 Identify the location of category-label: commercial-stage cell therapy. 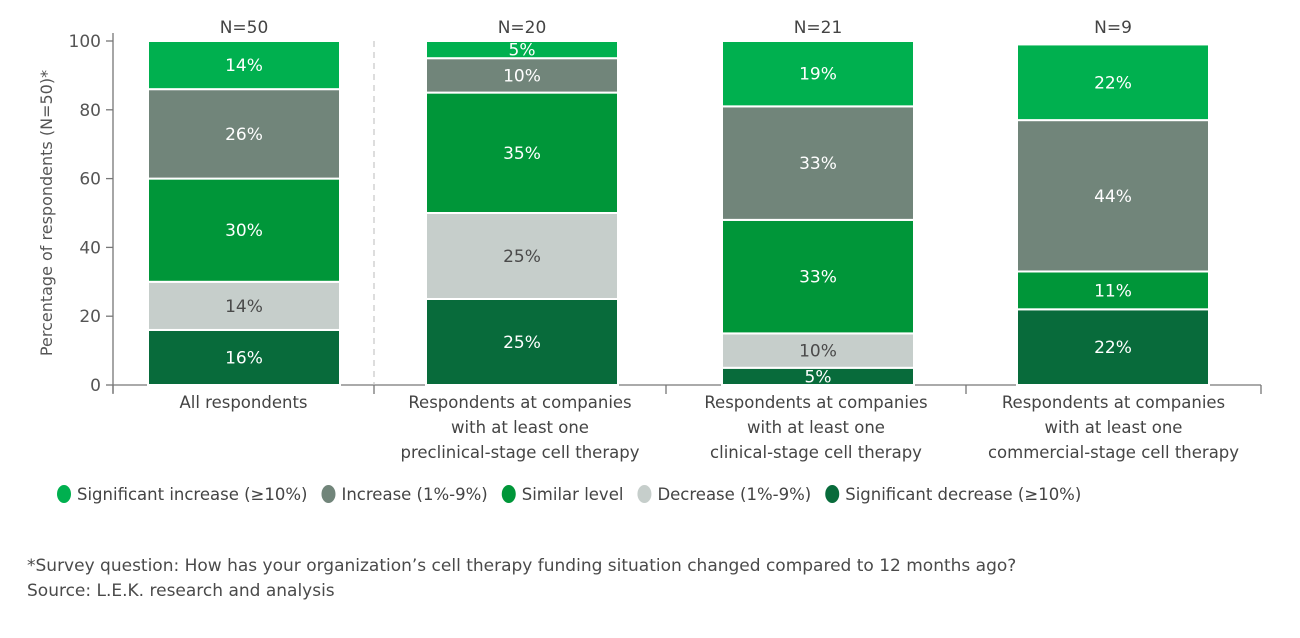
(1113, 452).